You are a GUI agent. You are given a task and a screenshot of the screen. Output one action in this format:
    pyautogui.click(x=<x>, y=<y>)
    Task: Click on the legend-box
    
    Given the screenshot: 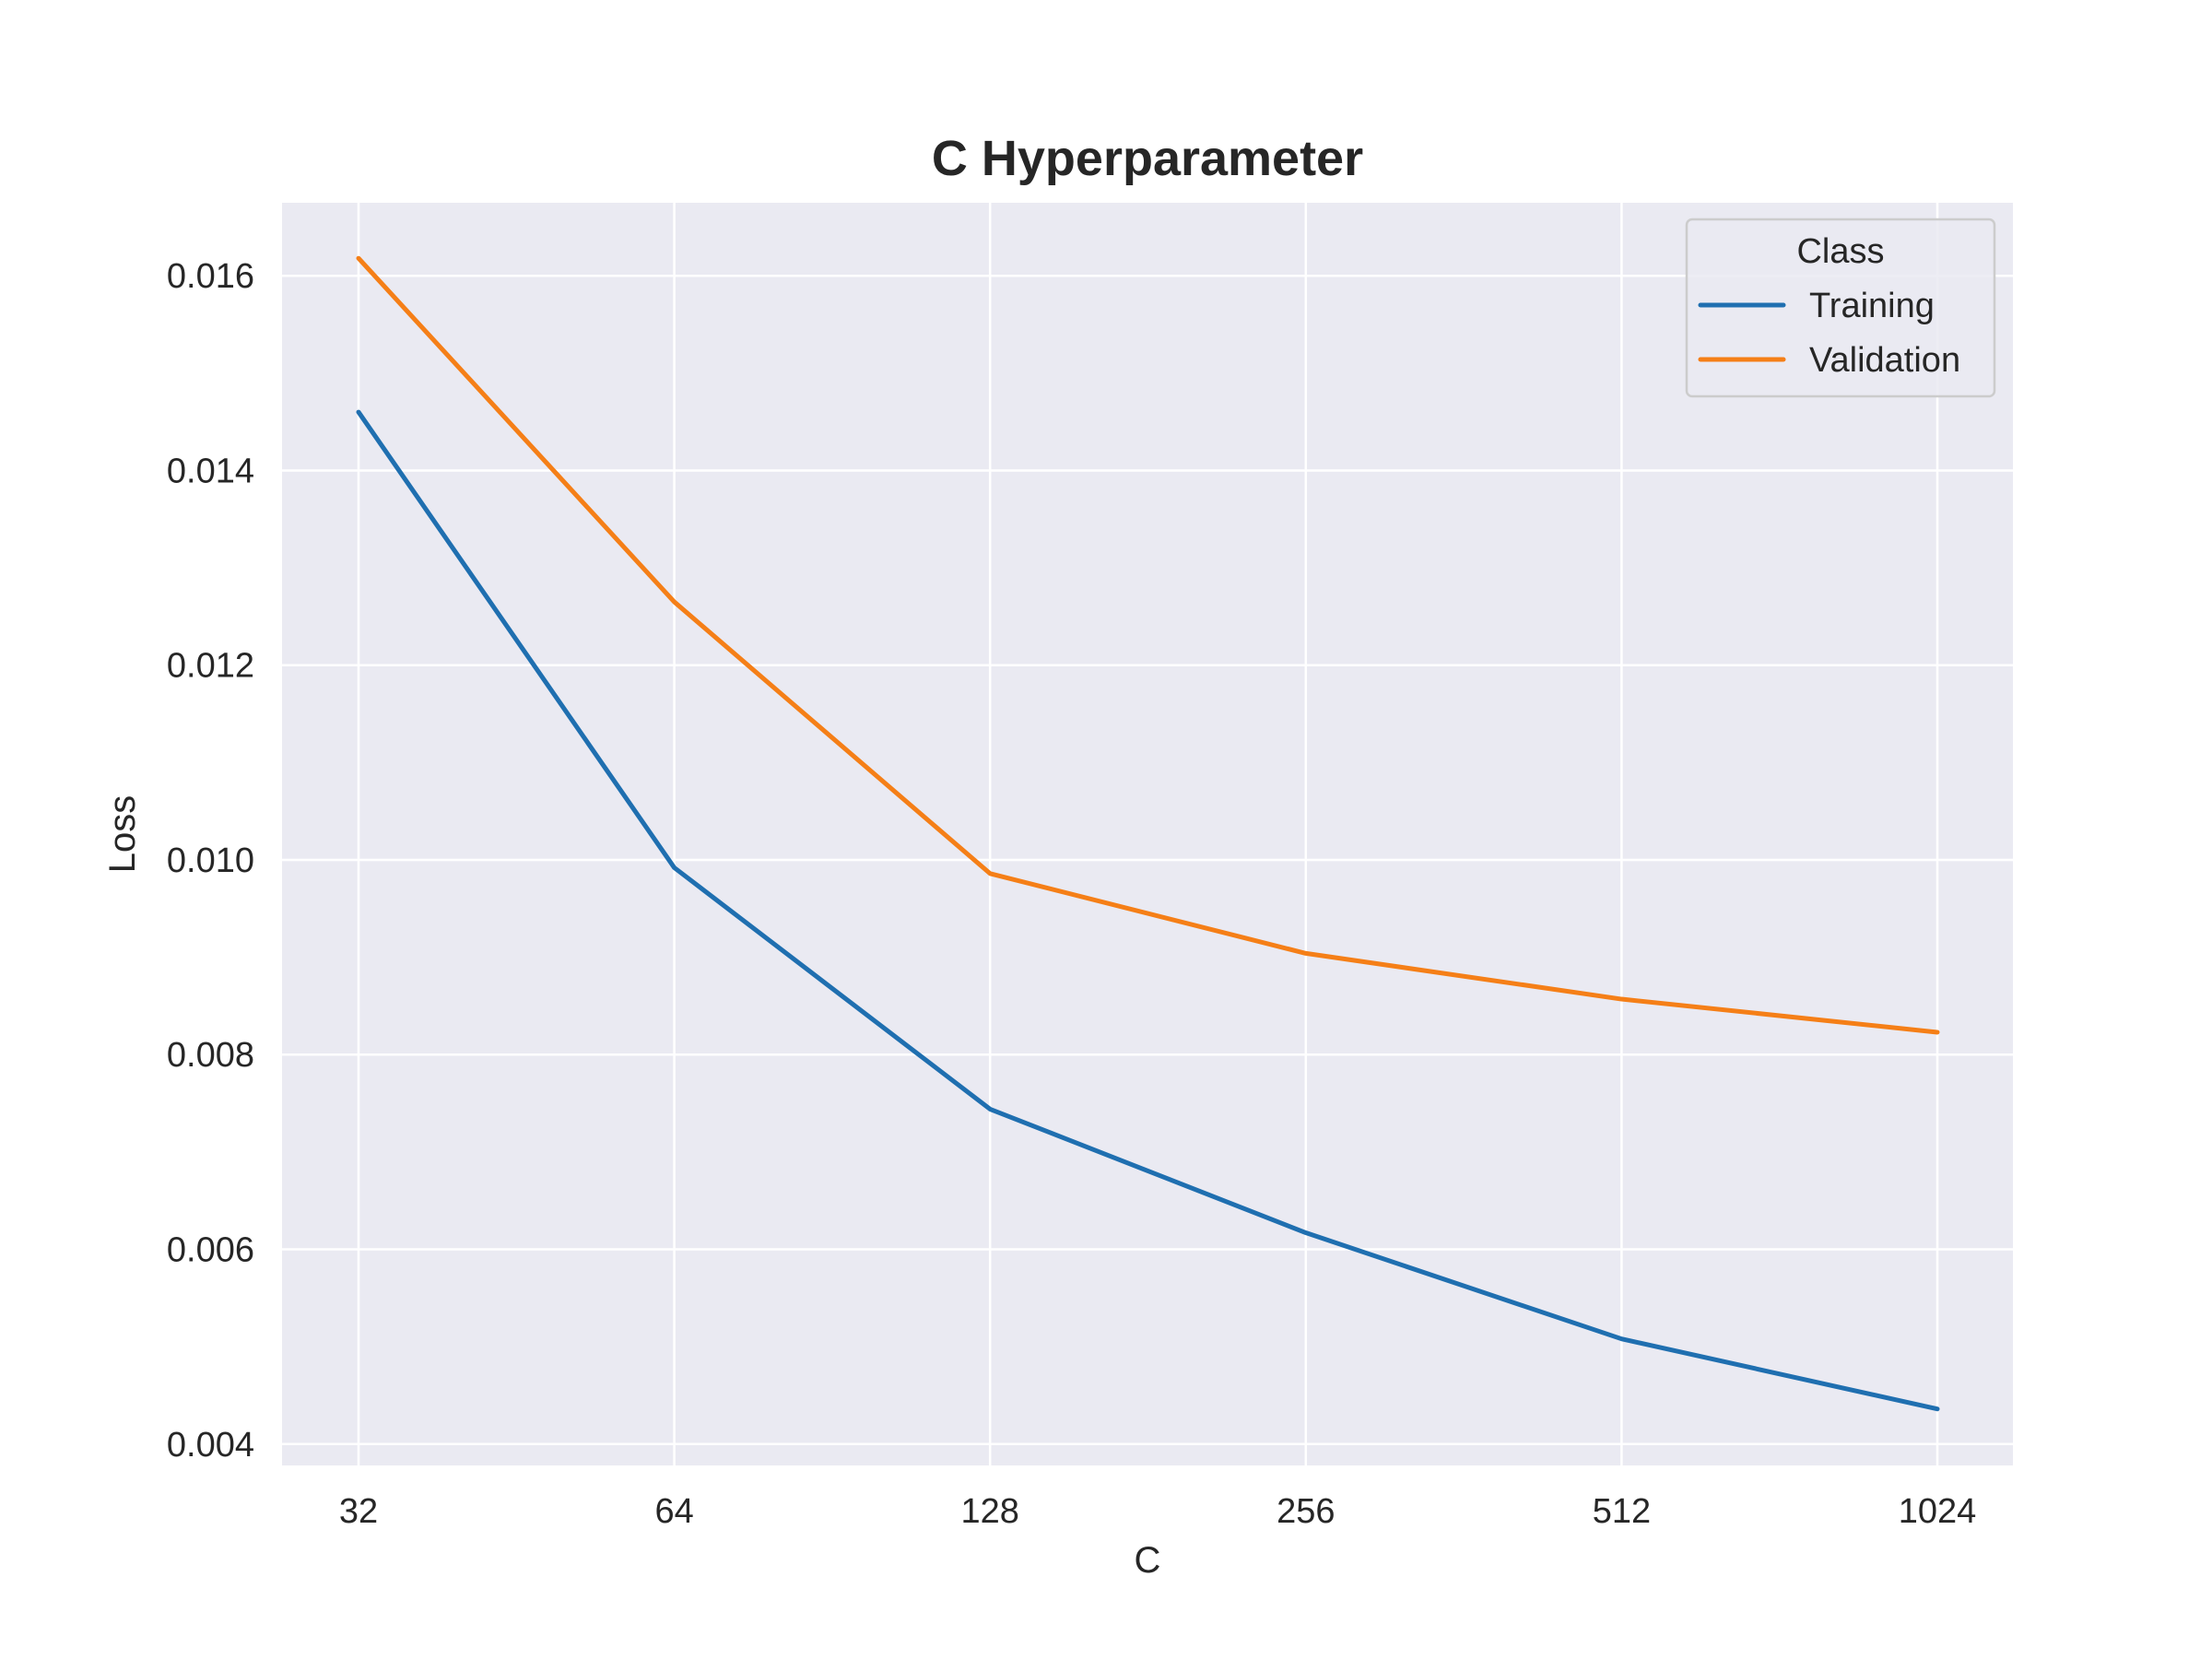 What is the action you would take?
    pyautogui.click(x=1840, y=308)
    